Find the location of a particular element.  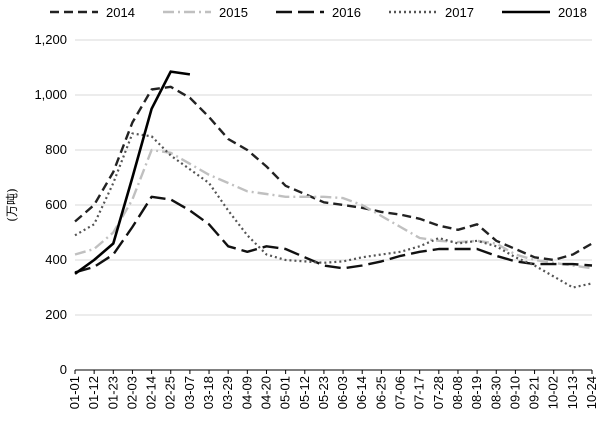

x-tick-label: 07-06 is located at coordinates (400, 392).